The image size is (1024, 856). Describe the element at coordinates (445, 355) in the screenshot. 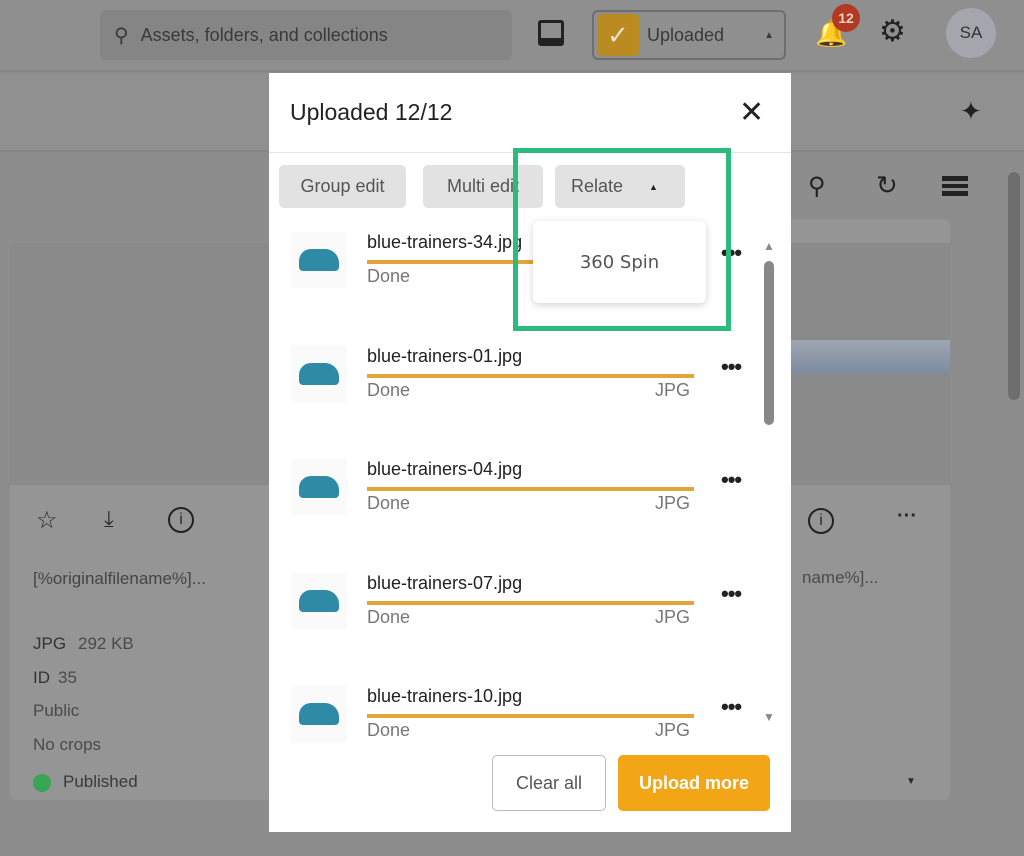

I see `file-name: blue-trainers-01.jpg` at that location.